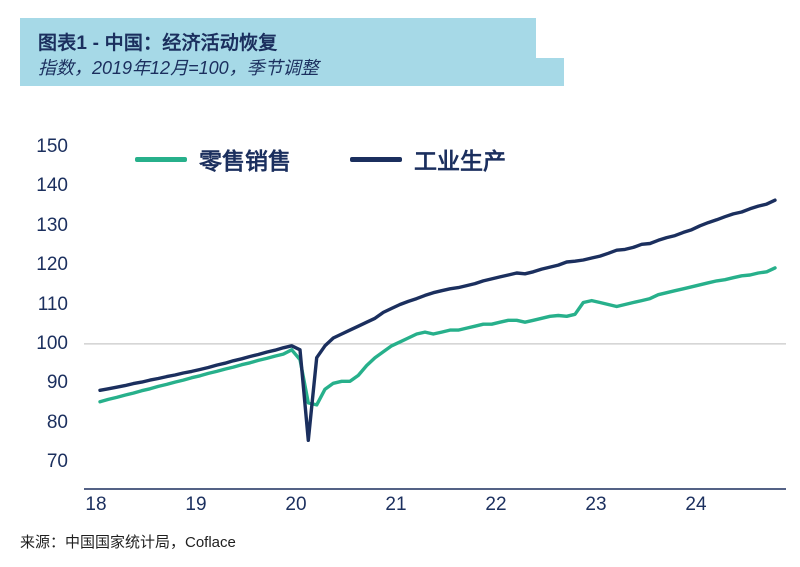  I want to click on y-tick-label-80: 80, so click(57, 422).